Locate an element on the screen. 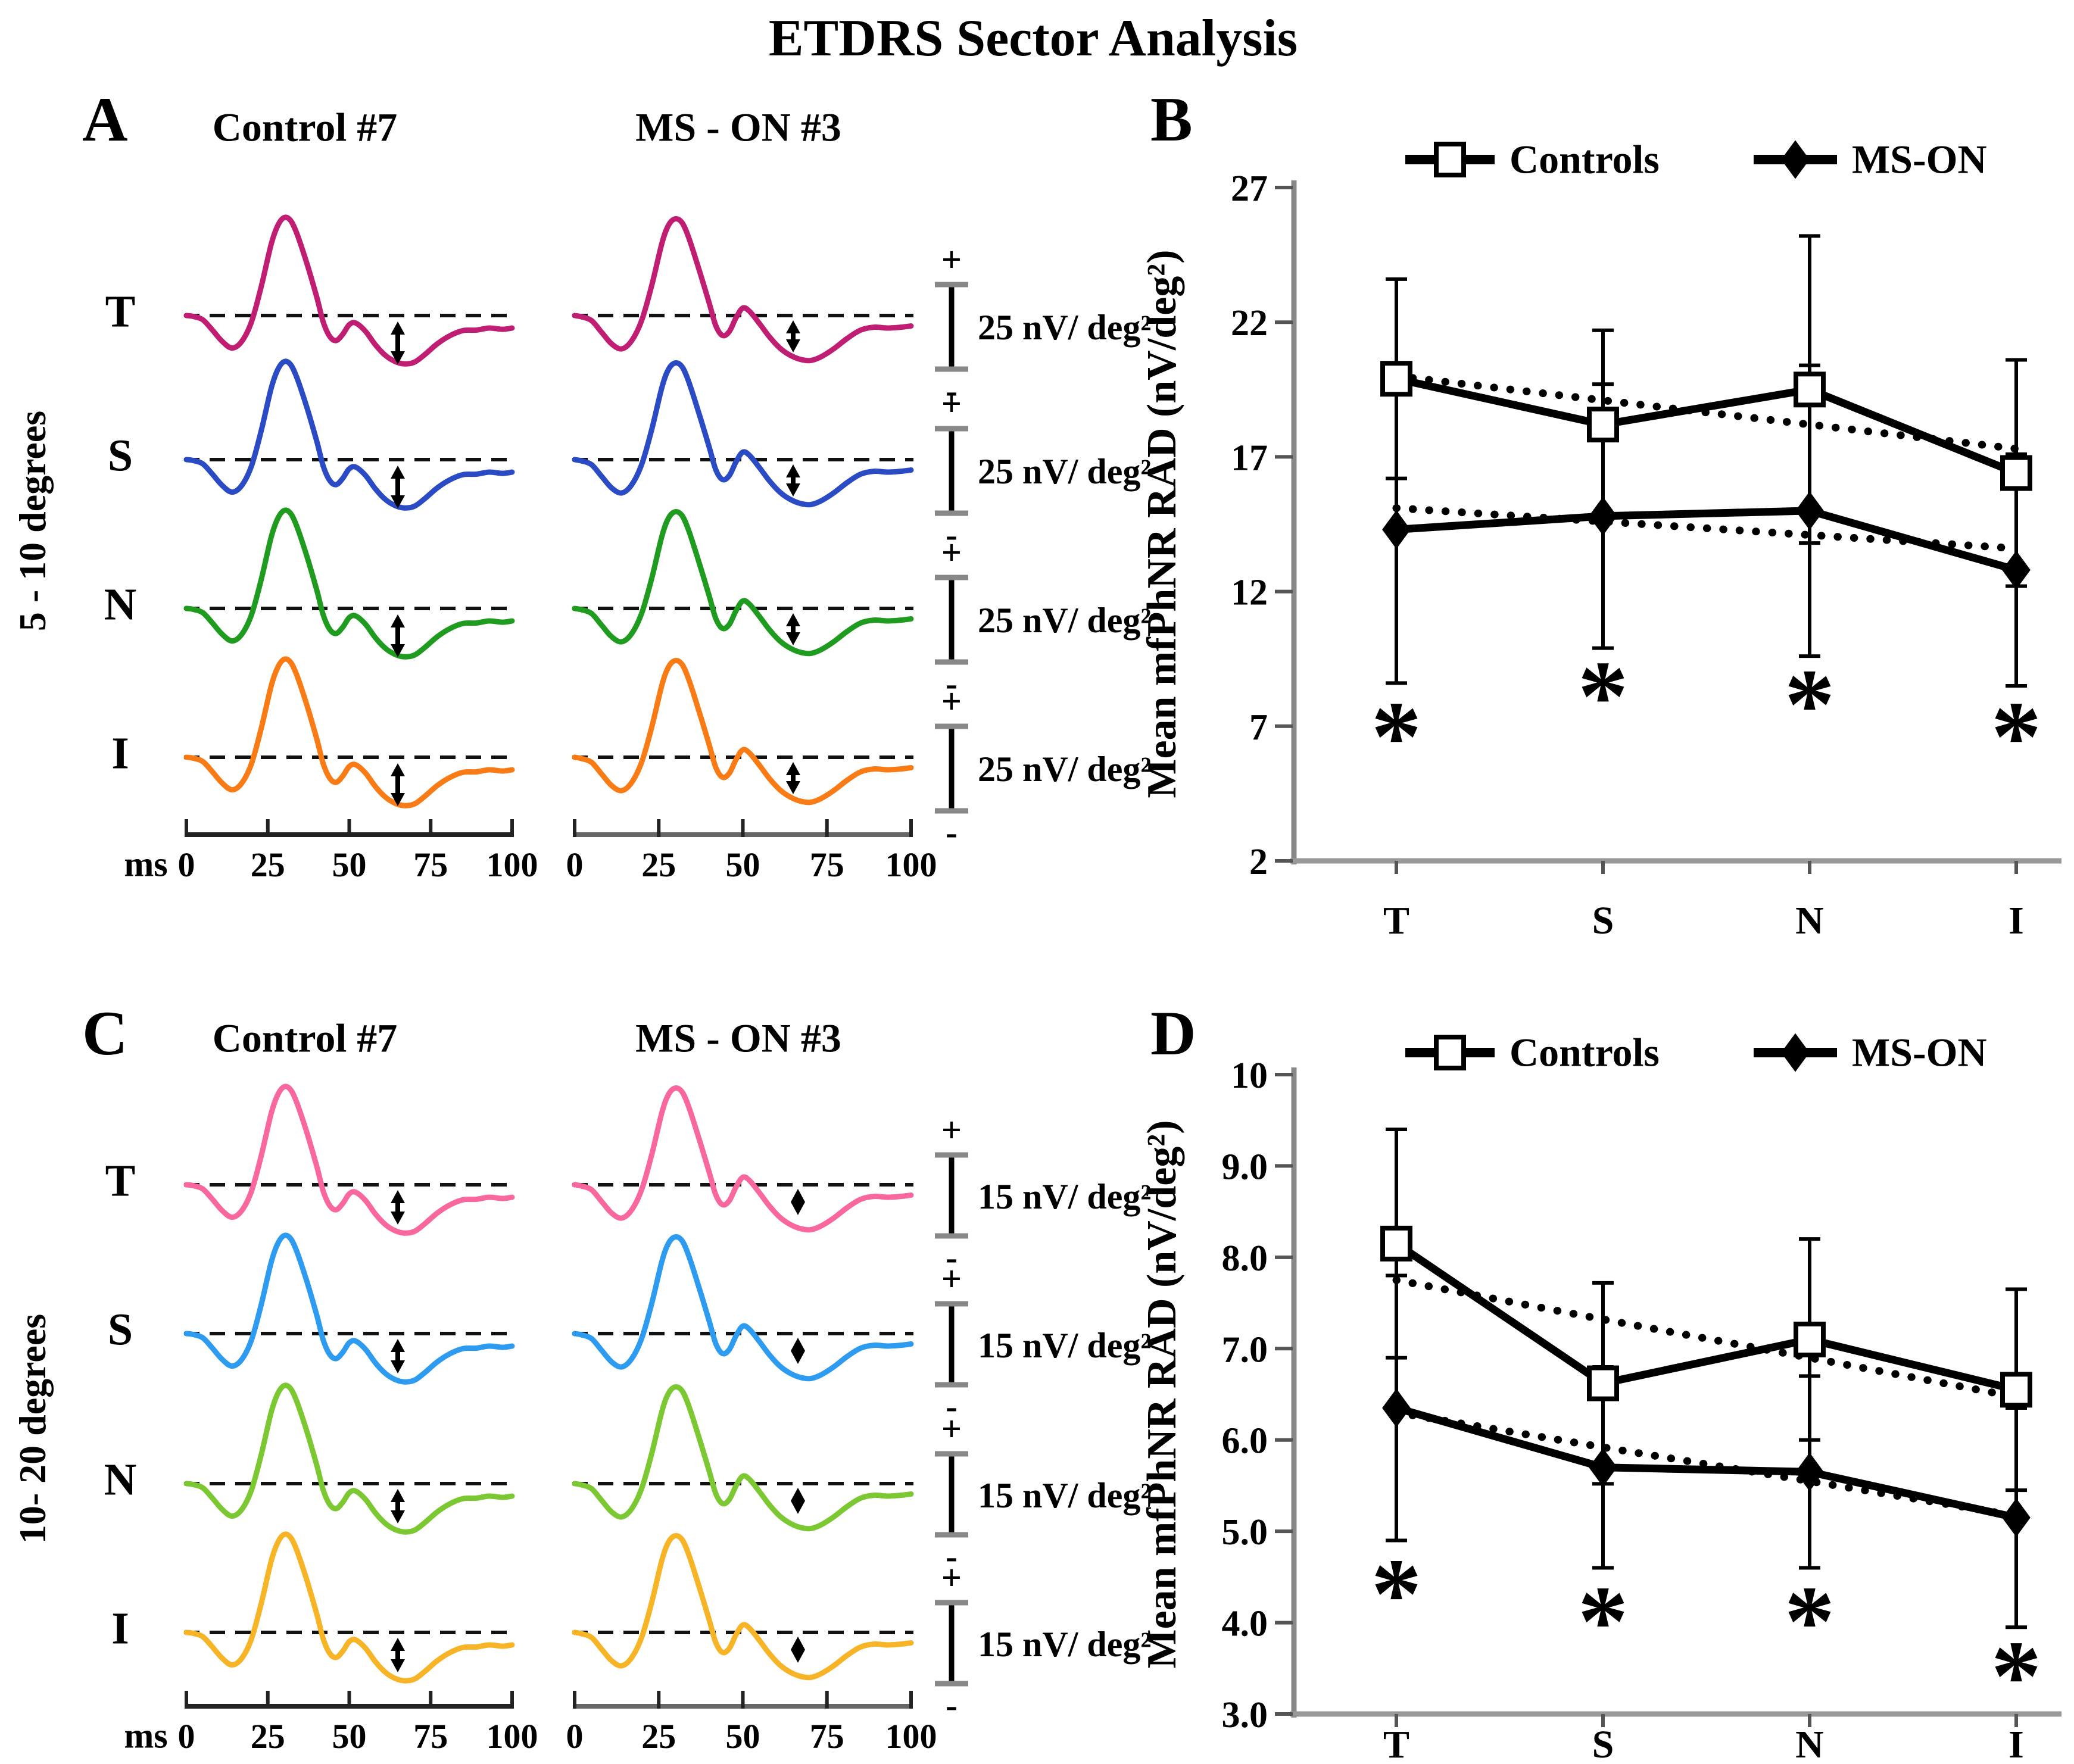 Image resolution: width=2074 pixels, height=1764 pixels. panel-c-column-header-mson: MS - ON #3 is located at coordinates (738, 1038).